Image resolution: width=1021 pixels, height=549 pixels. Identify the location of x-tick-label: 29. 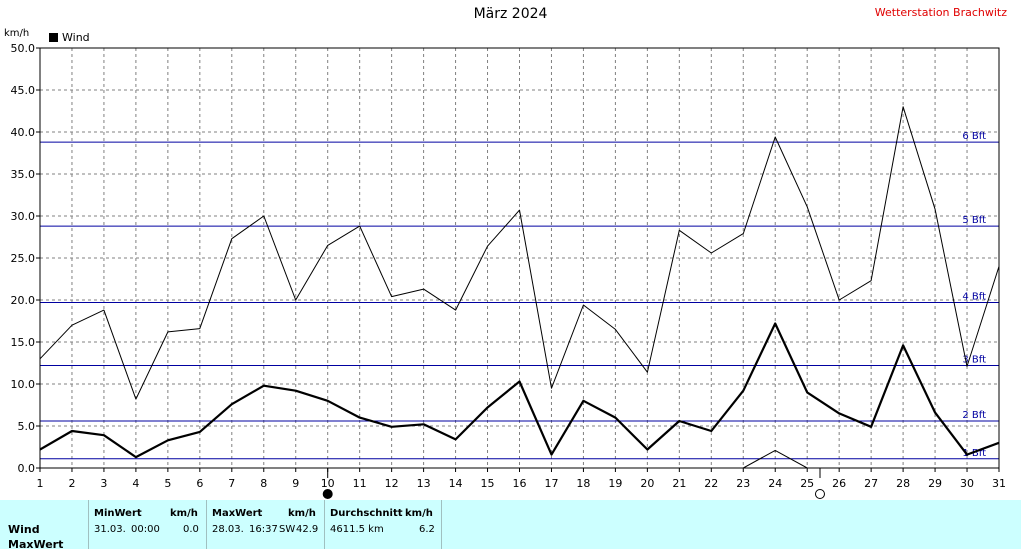
(935, 483).